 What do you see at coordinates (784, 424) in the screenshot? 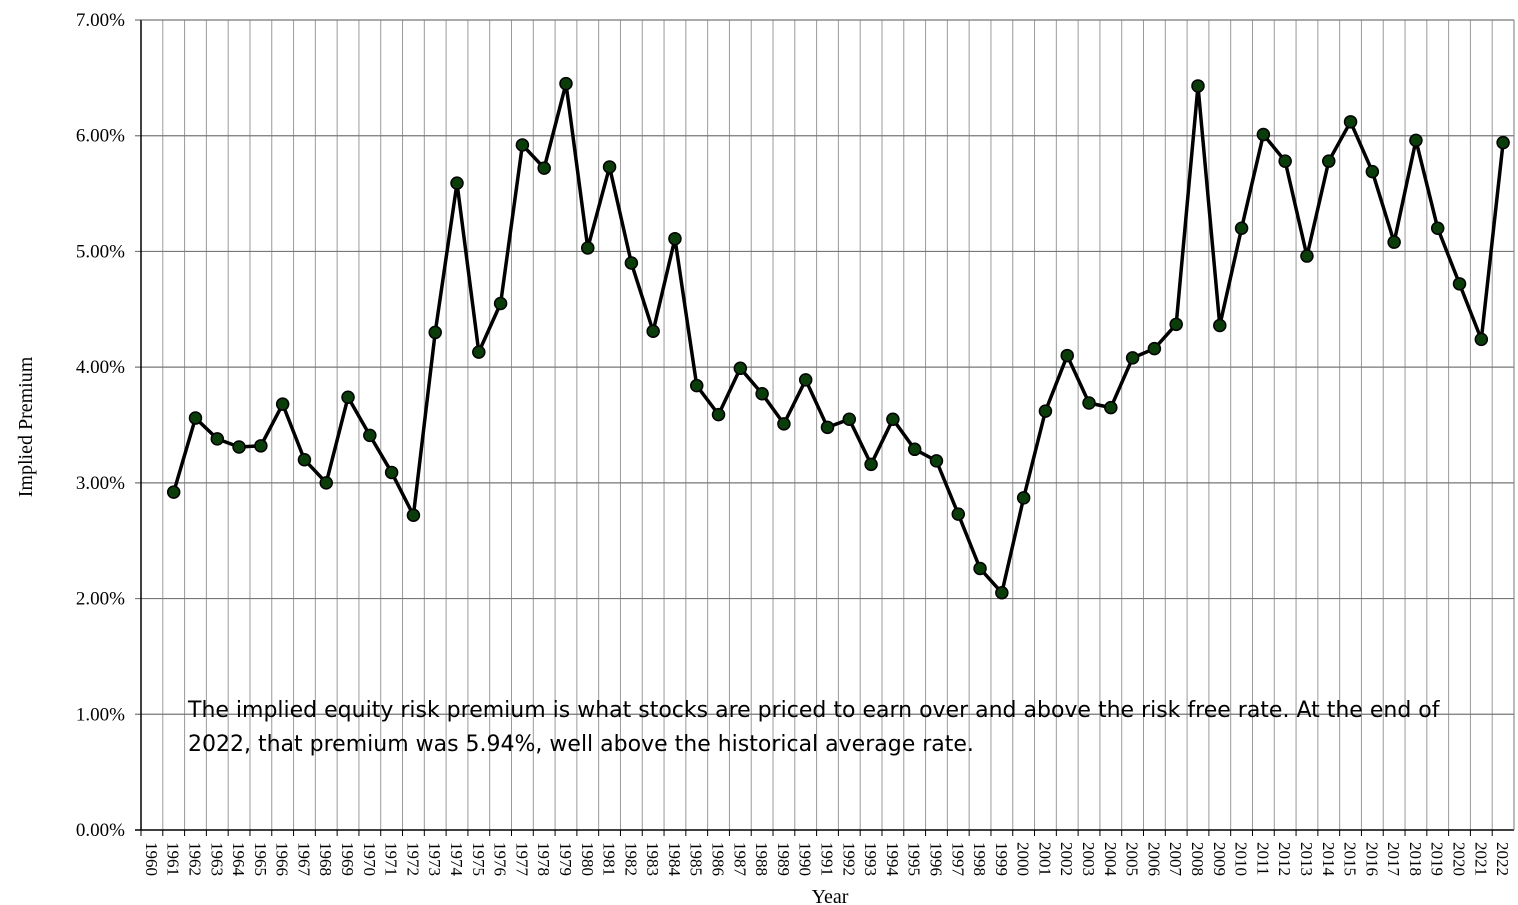
I see `data-point-1989` at bounding box center [784, 424].